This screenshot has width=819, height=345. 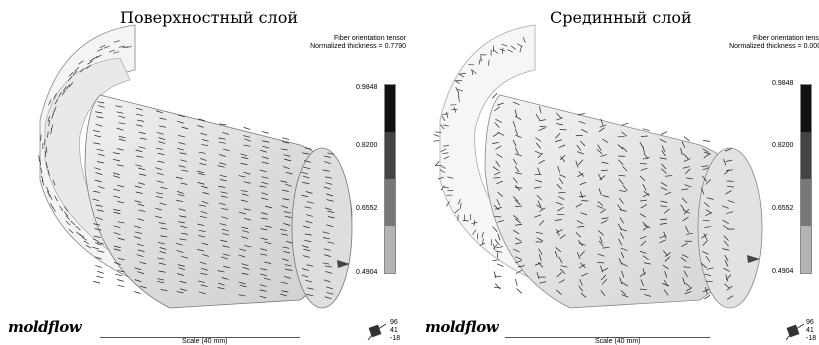 What do you see at coordinates (621, 17) in the screenshot?
I see `panel-title: Срединный слой` at bounding box center [621, 17].